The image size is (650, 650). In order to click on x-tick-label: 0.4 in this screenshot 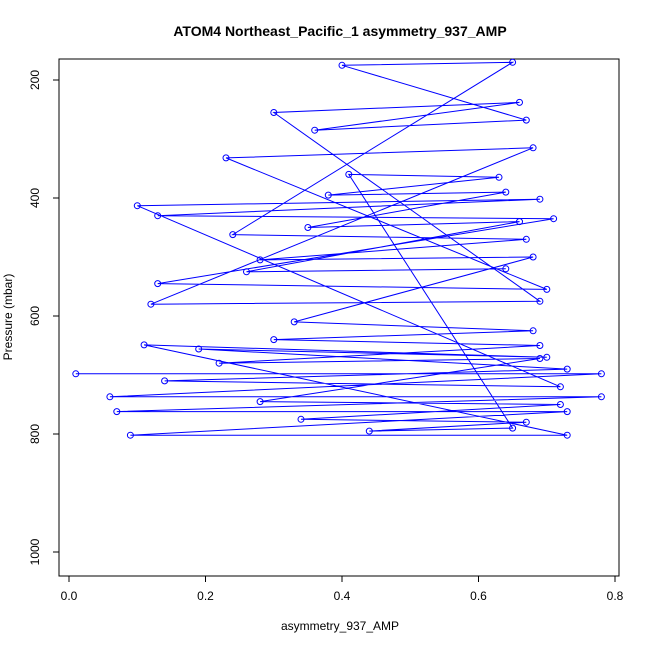, I will do `click(342, 596)`.